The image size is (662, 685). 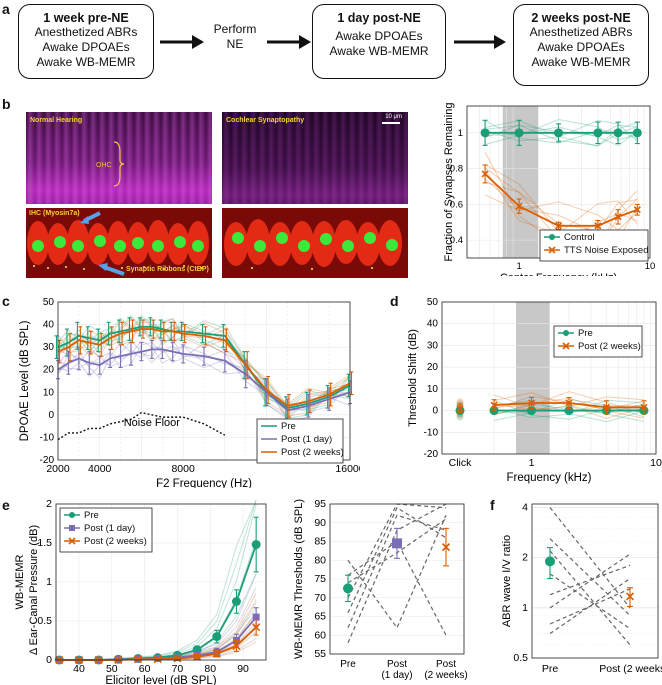 I want to click on legend-b-box, so click(x=594, y=245).